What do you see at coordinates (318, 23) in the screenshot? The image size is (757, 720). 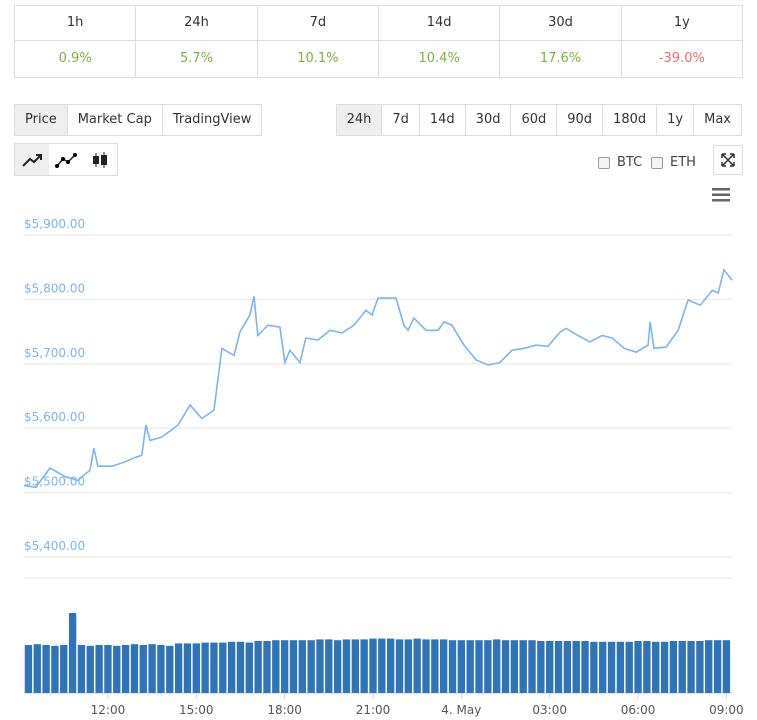 I see `period-header: 7d` at bounding box center [318, 23].